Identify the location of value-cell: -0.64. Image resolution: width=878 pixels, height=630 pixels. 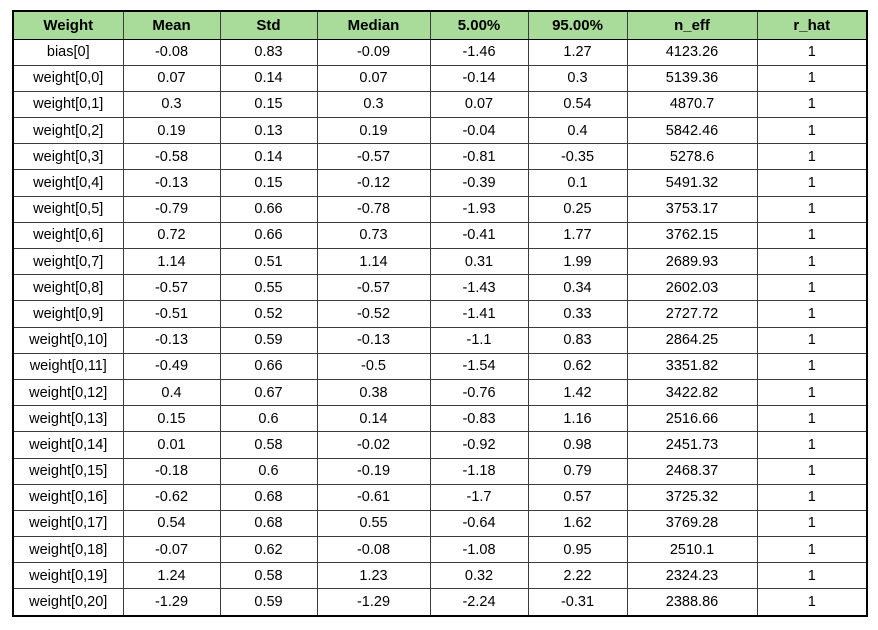
(479, 523).